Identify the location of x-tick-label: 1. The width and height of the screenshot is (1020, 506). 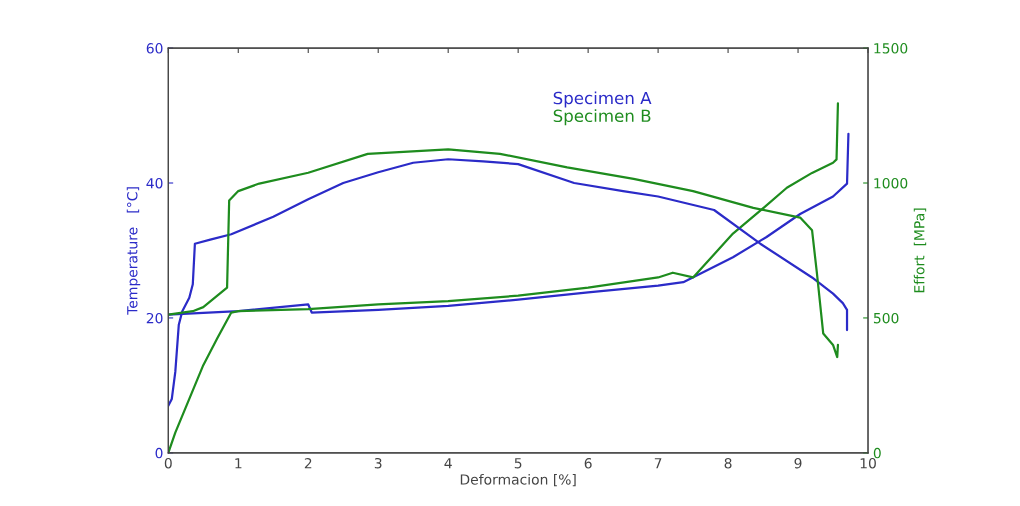
(238, 463).